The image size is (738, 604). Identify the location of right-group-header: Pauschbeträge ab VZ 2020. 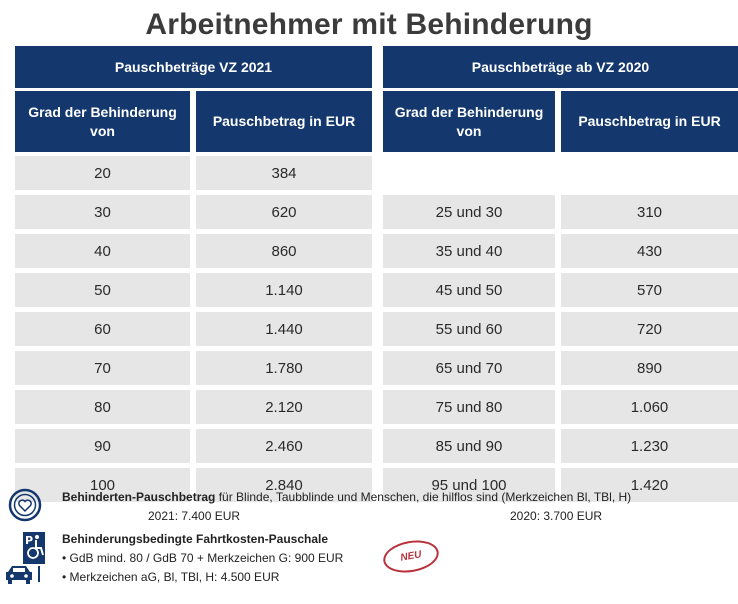
(560, 67).